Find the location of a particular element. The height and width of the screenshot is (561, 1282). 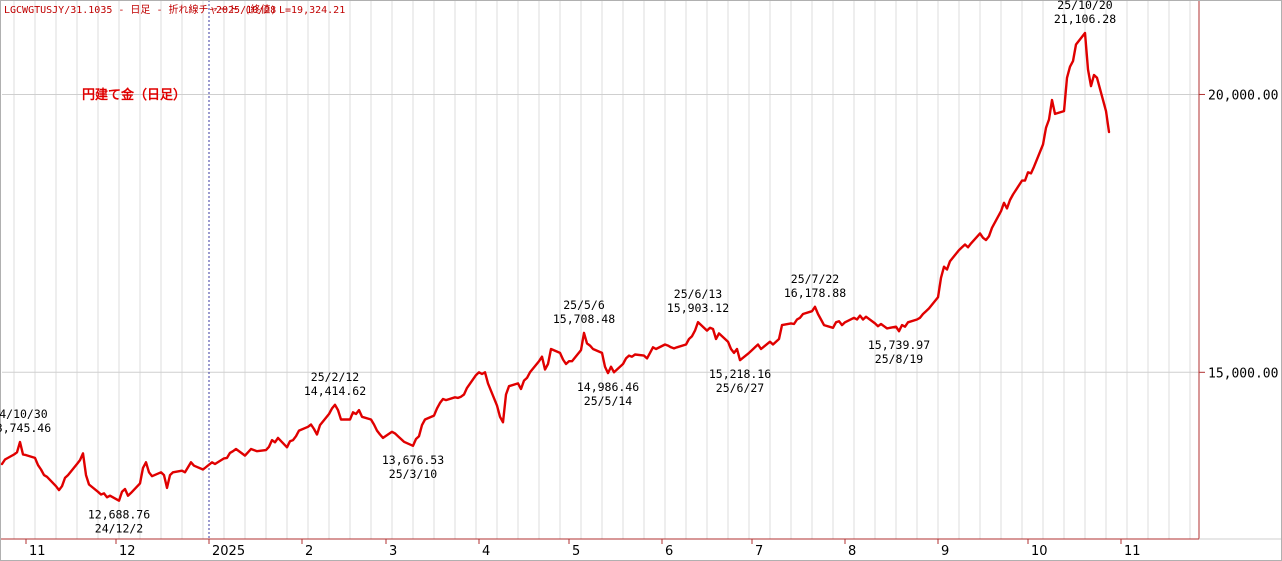

x-tick-label: 3 is located at coordinates (393, 551).